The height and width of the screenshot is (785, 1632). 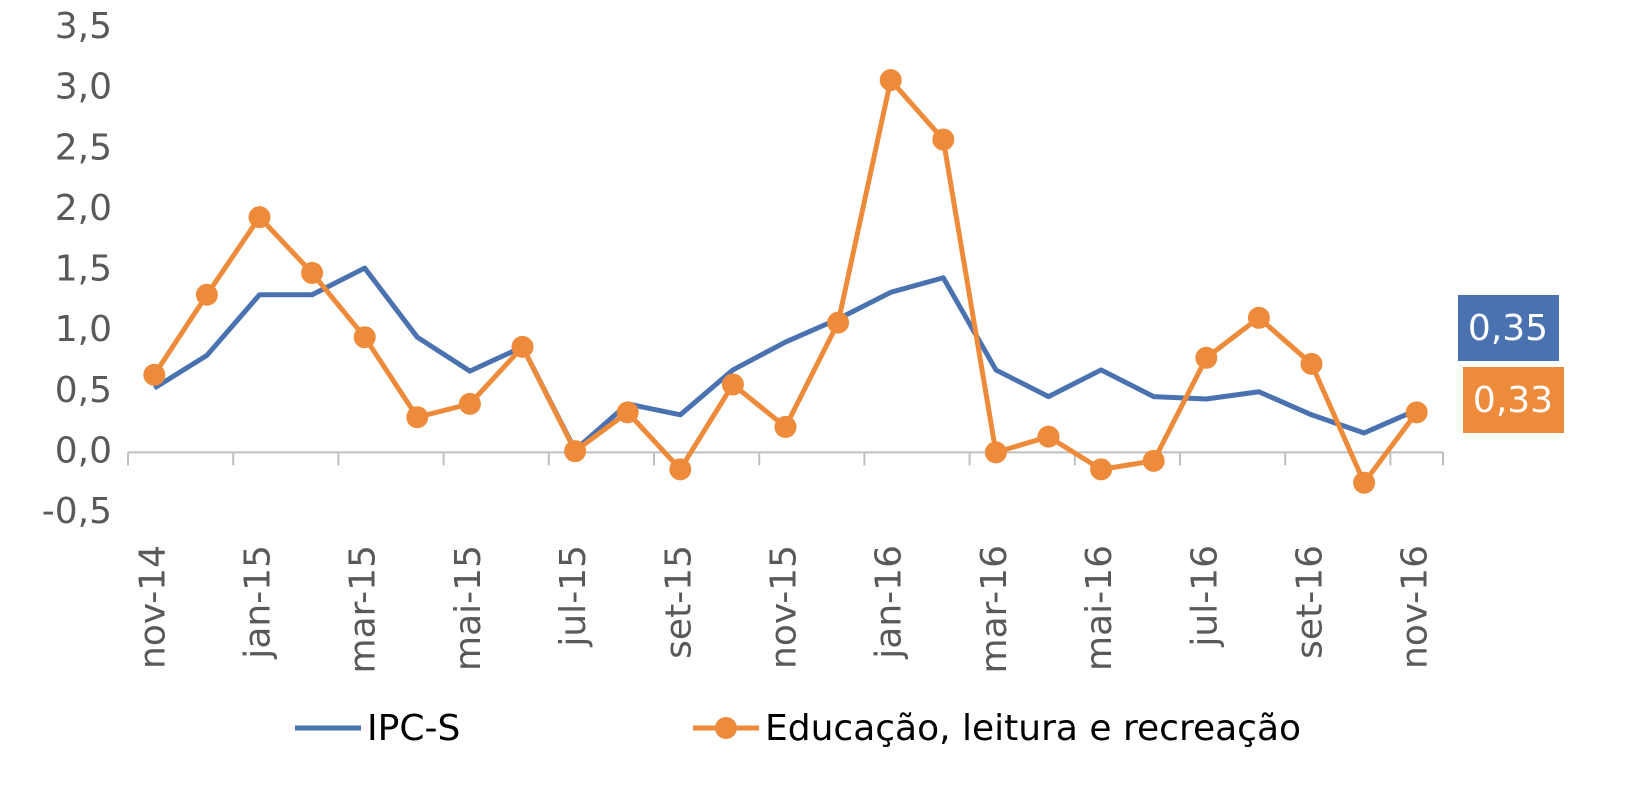 What do you see at coordinates (573, 596) in the screenshot?
I see `x-tick-label: jul-15` at bounding box center [573, 596].